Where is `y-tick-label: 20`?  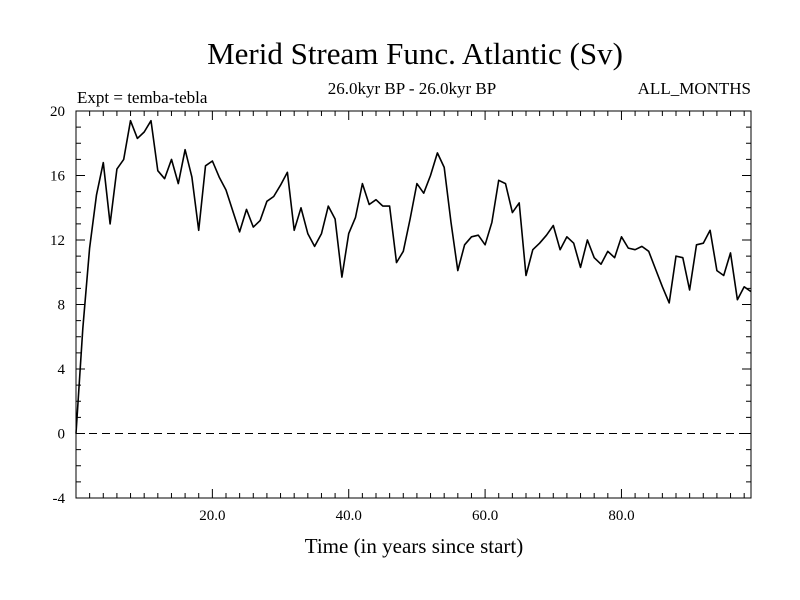 y-tick-label: 20 is located at coordinates (57, 112).